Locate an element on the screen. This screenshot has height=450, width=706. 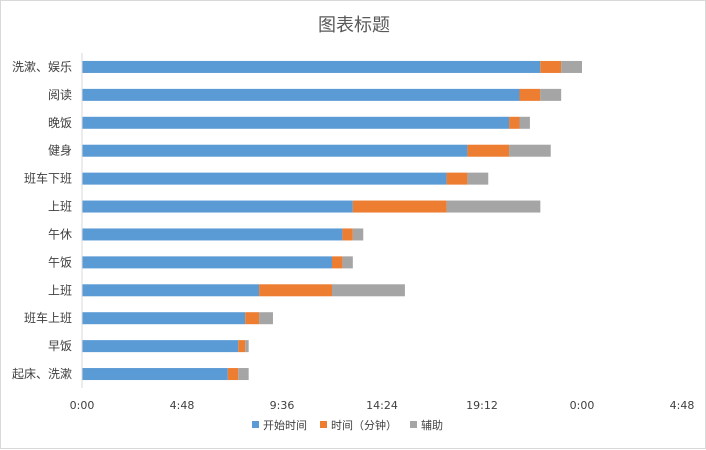
x-tick-label: 9:36 is located at coordinates (282, 405).